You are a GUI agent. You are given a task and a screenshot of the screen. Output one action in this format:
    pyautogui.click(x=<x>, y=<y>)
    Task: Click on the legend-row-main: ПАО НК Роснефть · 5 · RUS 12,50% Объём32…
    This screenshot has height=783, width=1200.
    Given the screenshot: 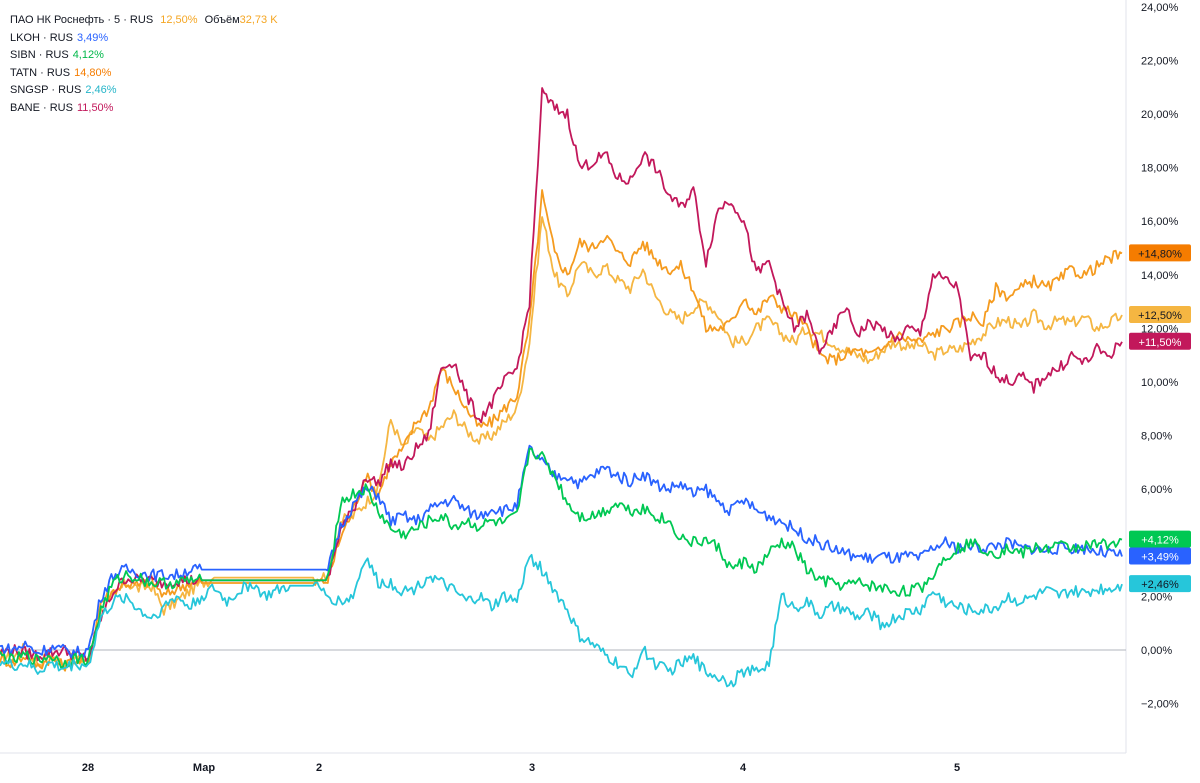 What is the action you would take?
    pyautogui.click(x=144, y=21)
    